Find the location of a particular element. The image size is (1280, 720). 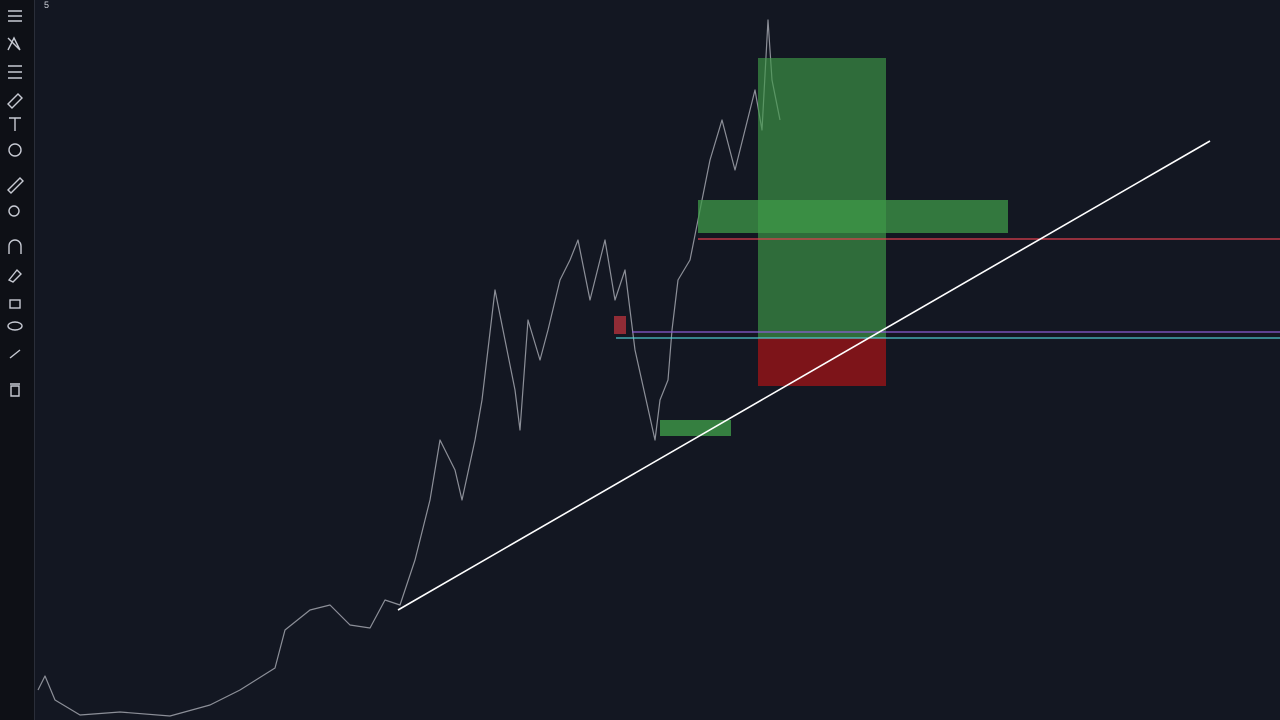

toolbar-icons is located at coordinates (15, 203).